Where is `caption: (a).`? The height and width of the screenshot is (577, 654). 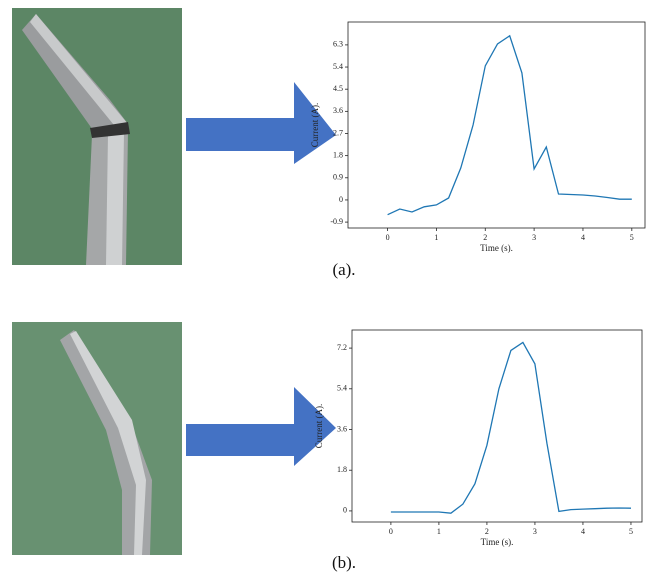 caption: (a). is located at coordinates (343, 269).